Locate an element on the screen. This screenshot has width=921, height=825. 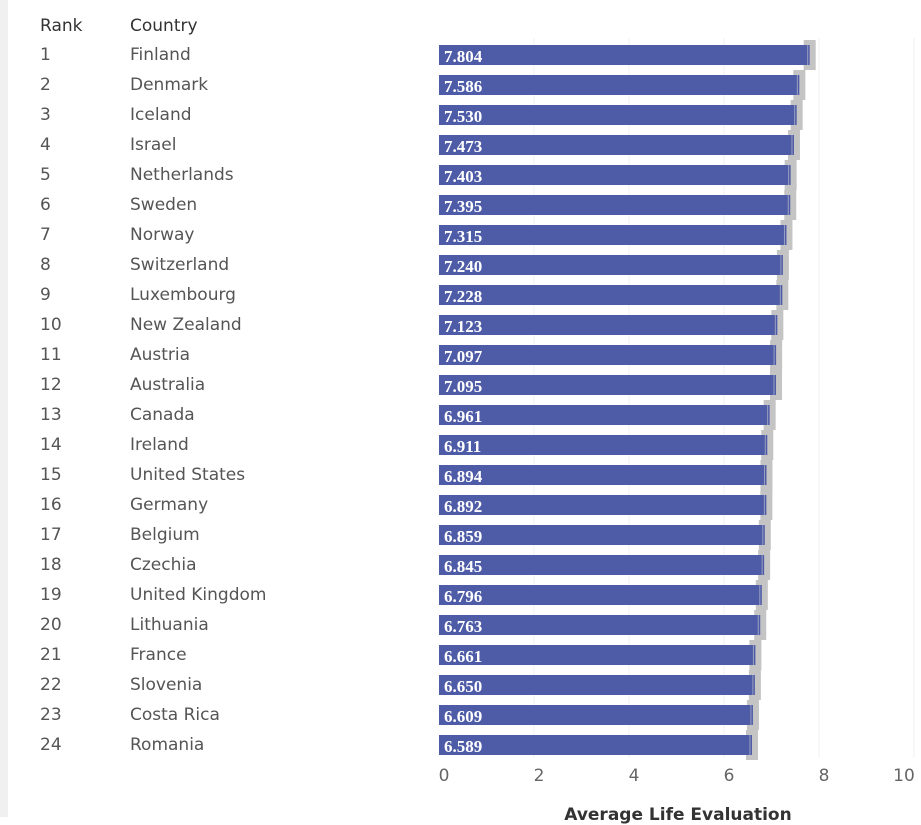
data-label: 6.911 is located at coordinates (462, 446).